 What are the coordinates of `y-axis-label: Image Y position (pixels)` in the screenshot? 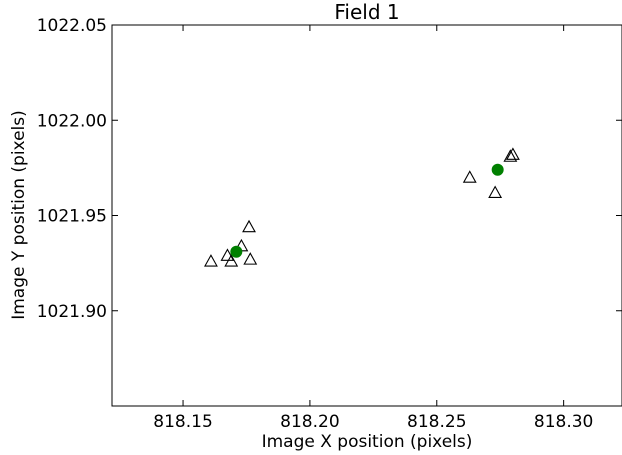 It's located at (19, 215).